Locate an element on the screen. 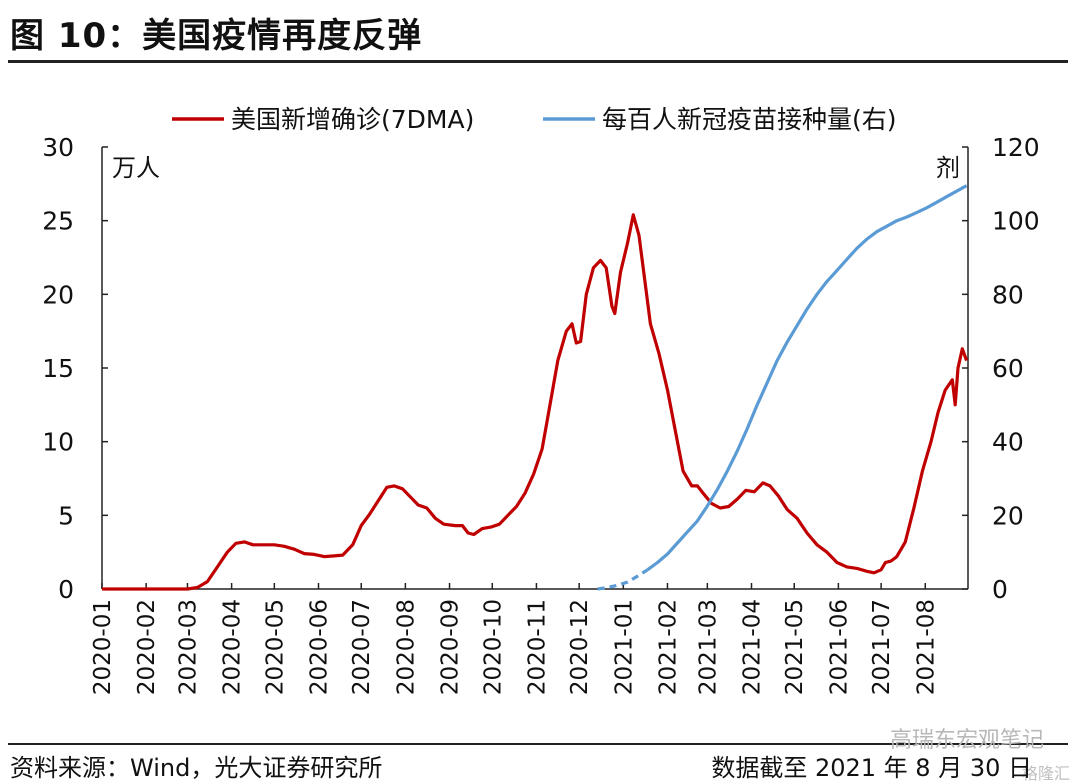  left-axis-unit: 万人 is located at coordinates (136, 168).